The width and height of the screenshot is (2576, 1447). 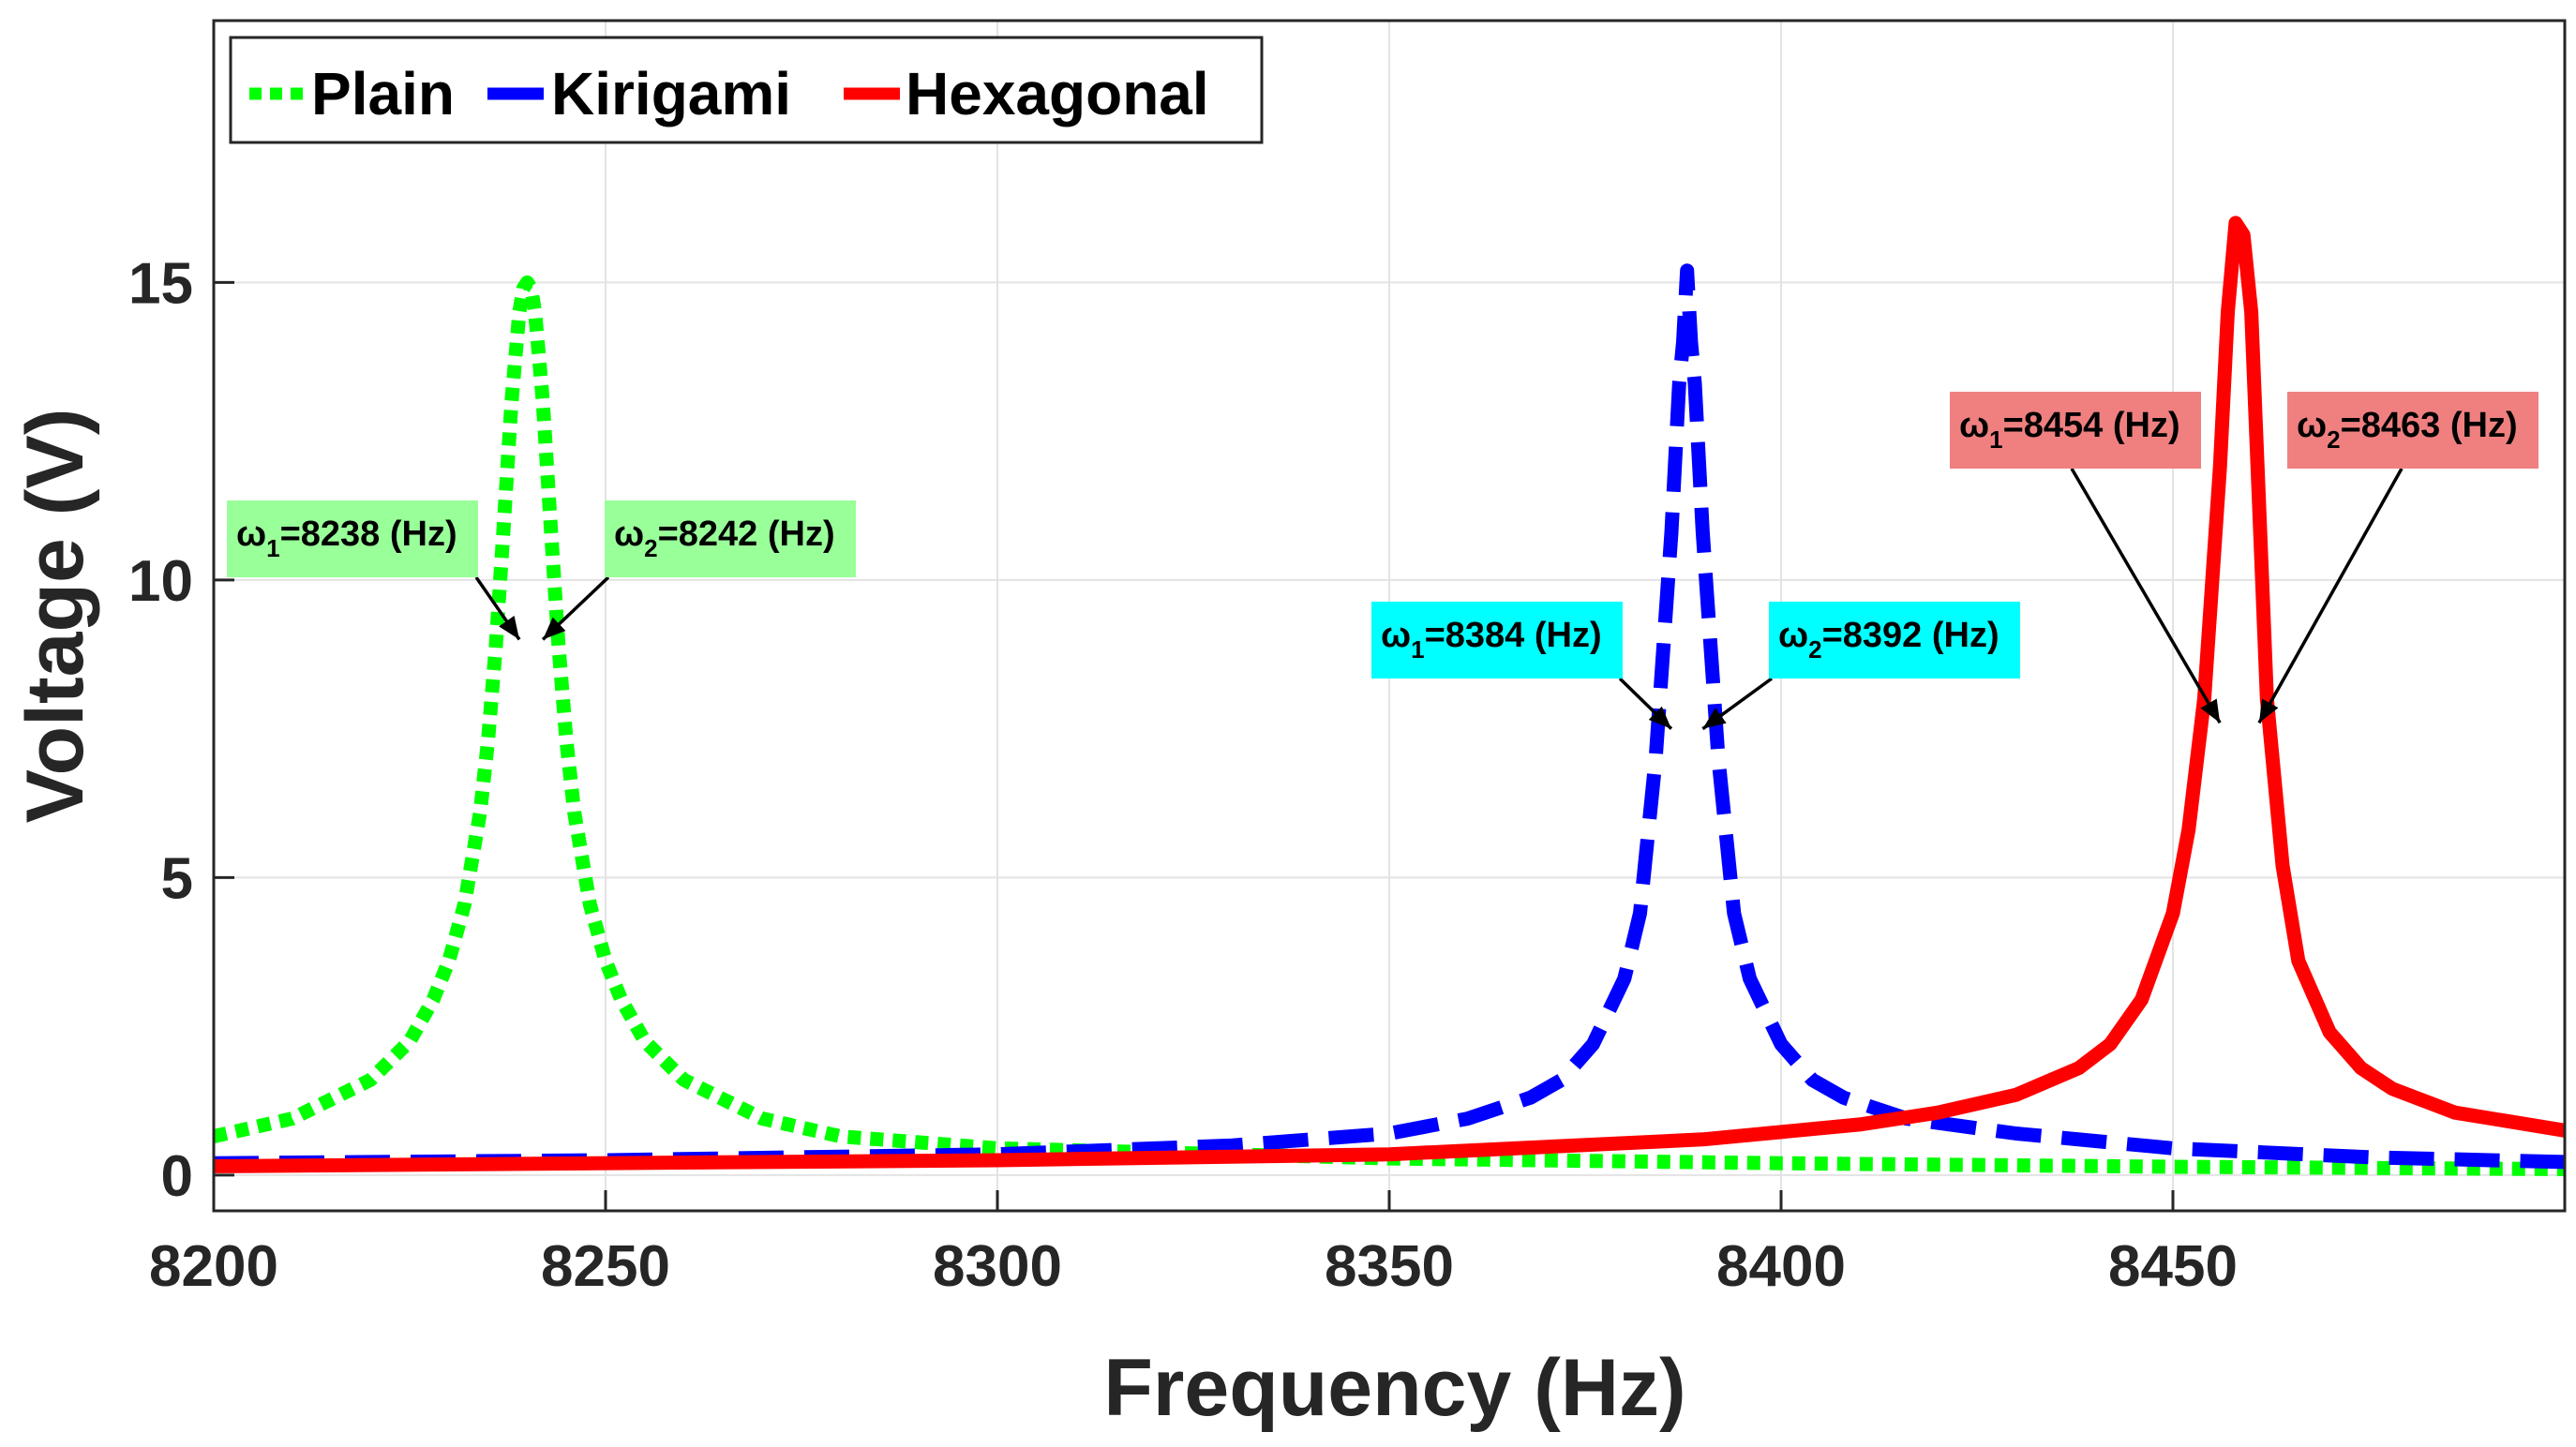 I want to click on annotation-4: ω2=8392 (Hz), so click(x=1861, y=666).